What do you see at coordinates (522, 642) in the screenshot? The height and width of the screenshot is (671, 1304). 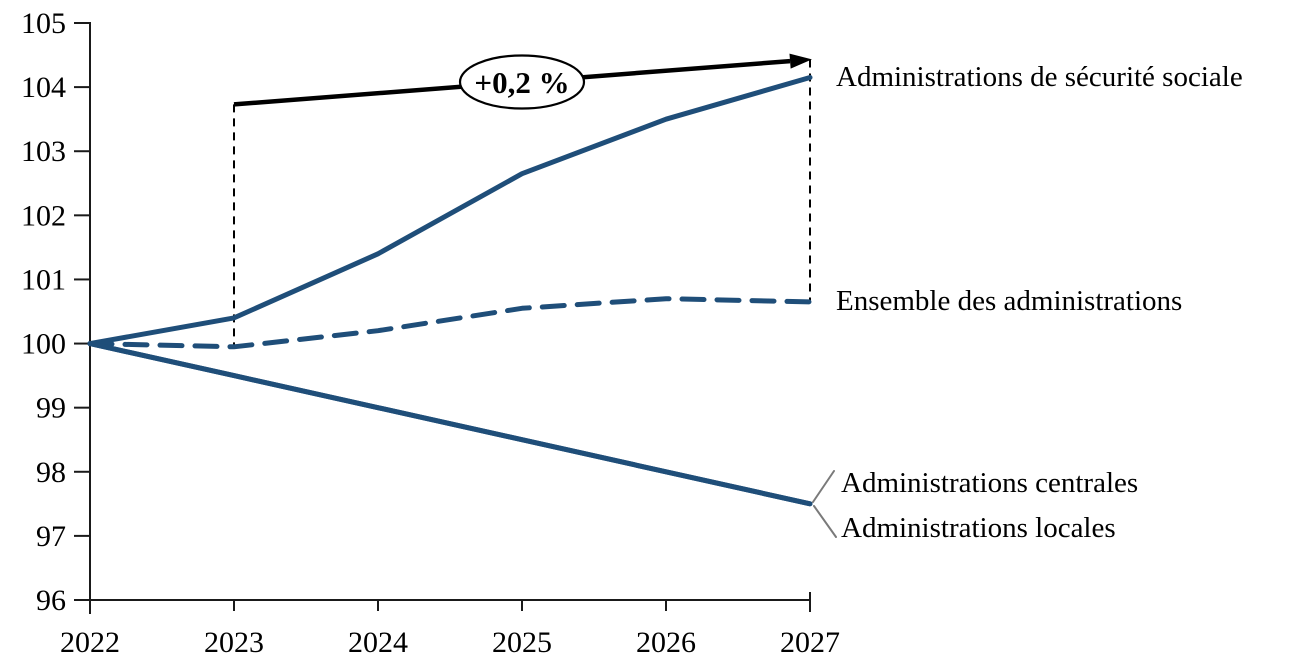 I see `x-tick-label: 2025` at bounding box center [522, 642].